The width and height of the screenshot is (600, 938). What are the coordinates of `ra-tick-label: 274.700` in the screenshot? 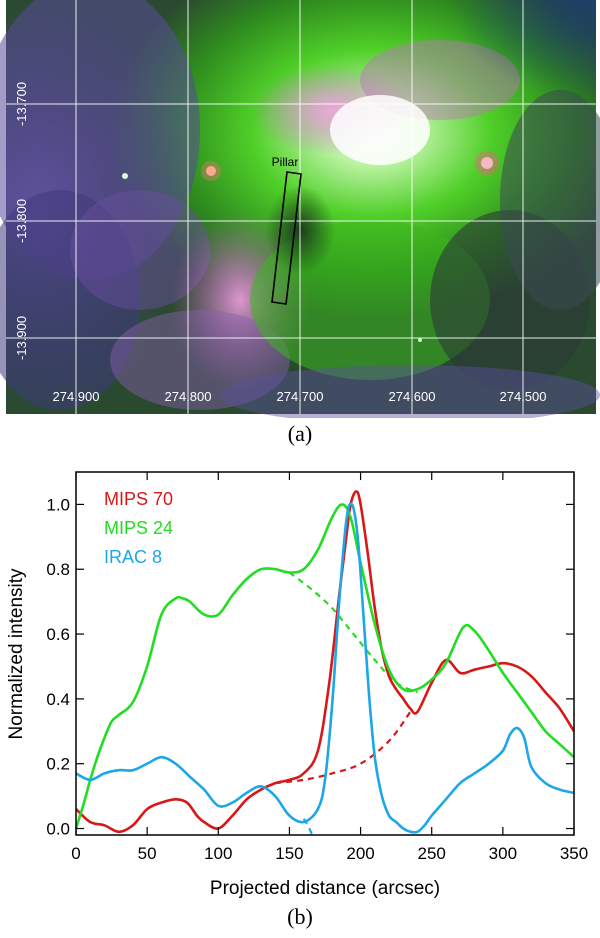 It's located at (300, 396).